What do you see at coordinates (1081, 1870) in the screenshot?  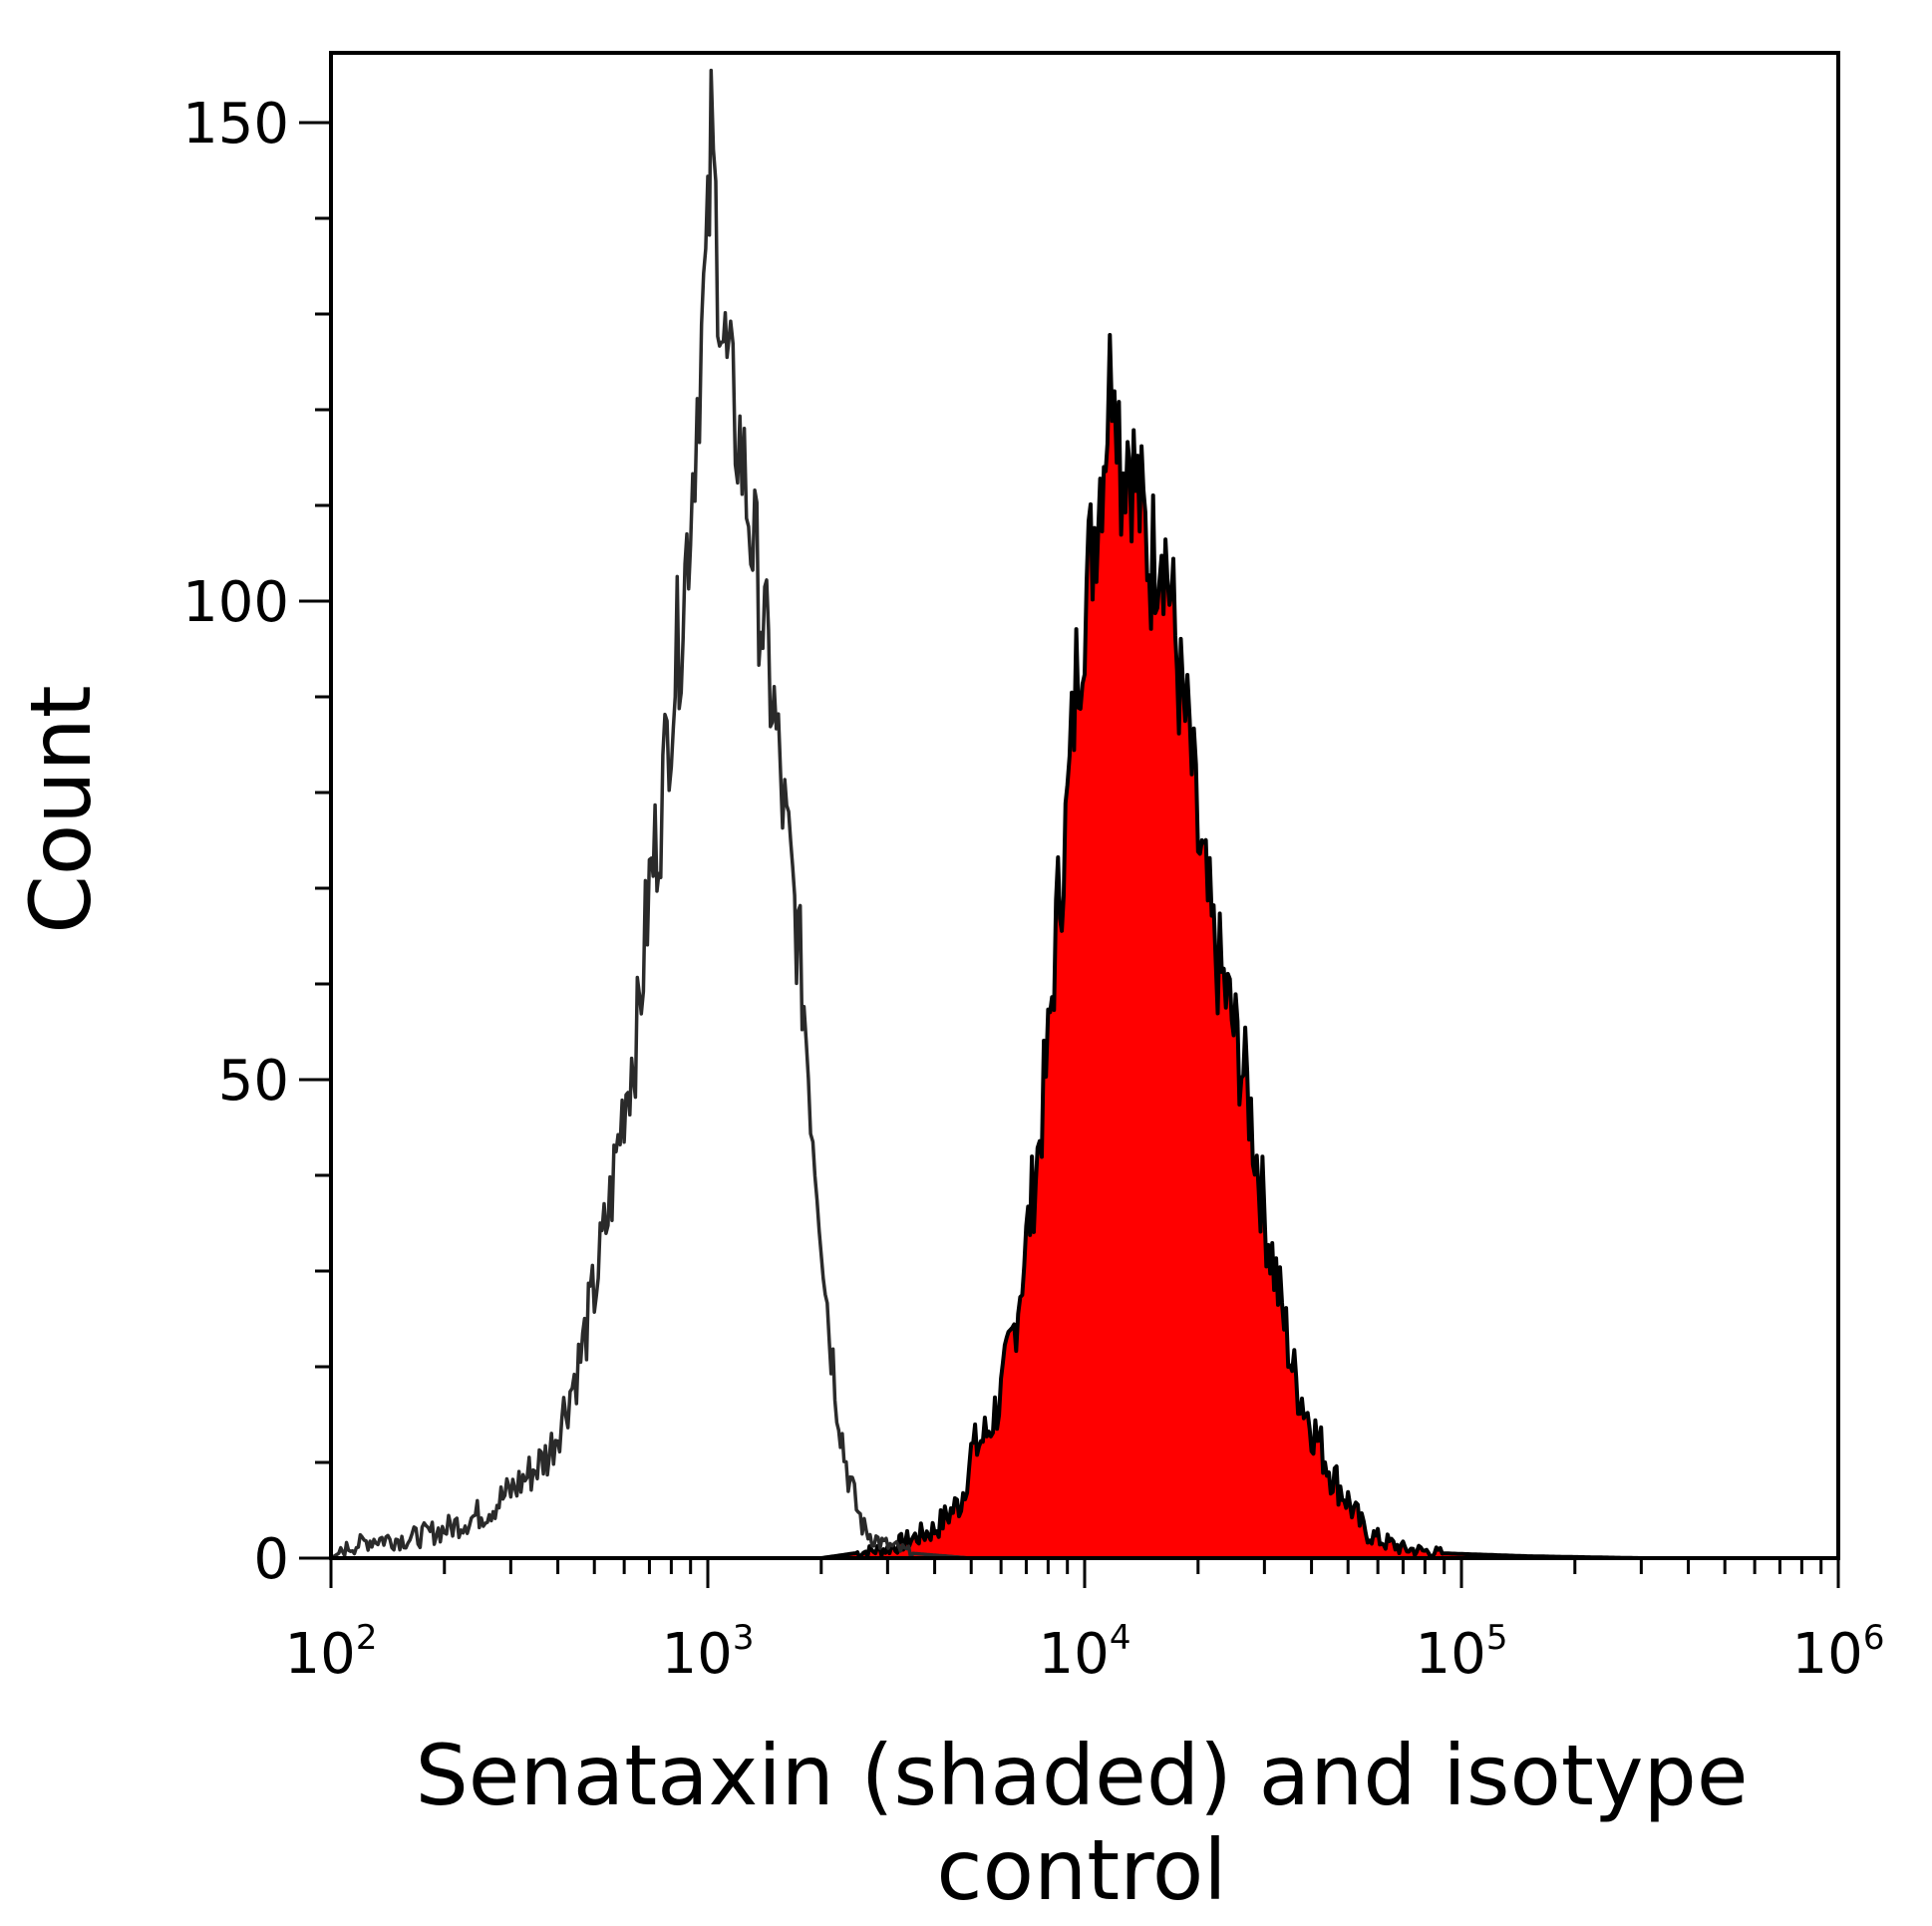 I see `x-axis-title-line-2: control` at bounding box center [1081, 1870].